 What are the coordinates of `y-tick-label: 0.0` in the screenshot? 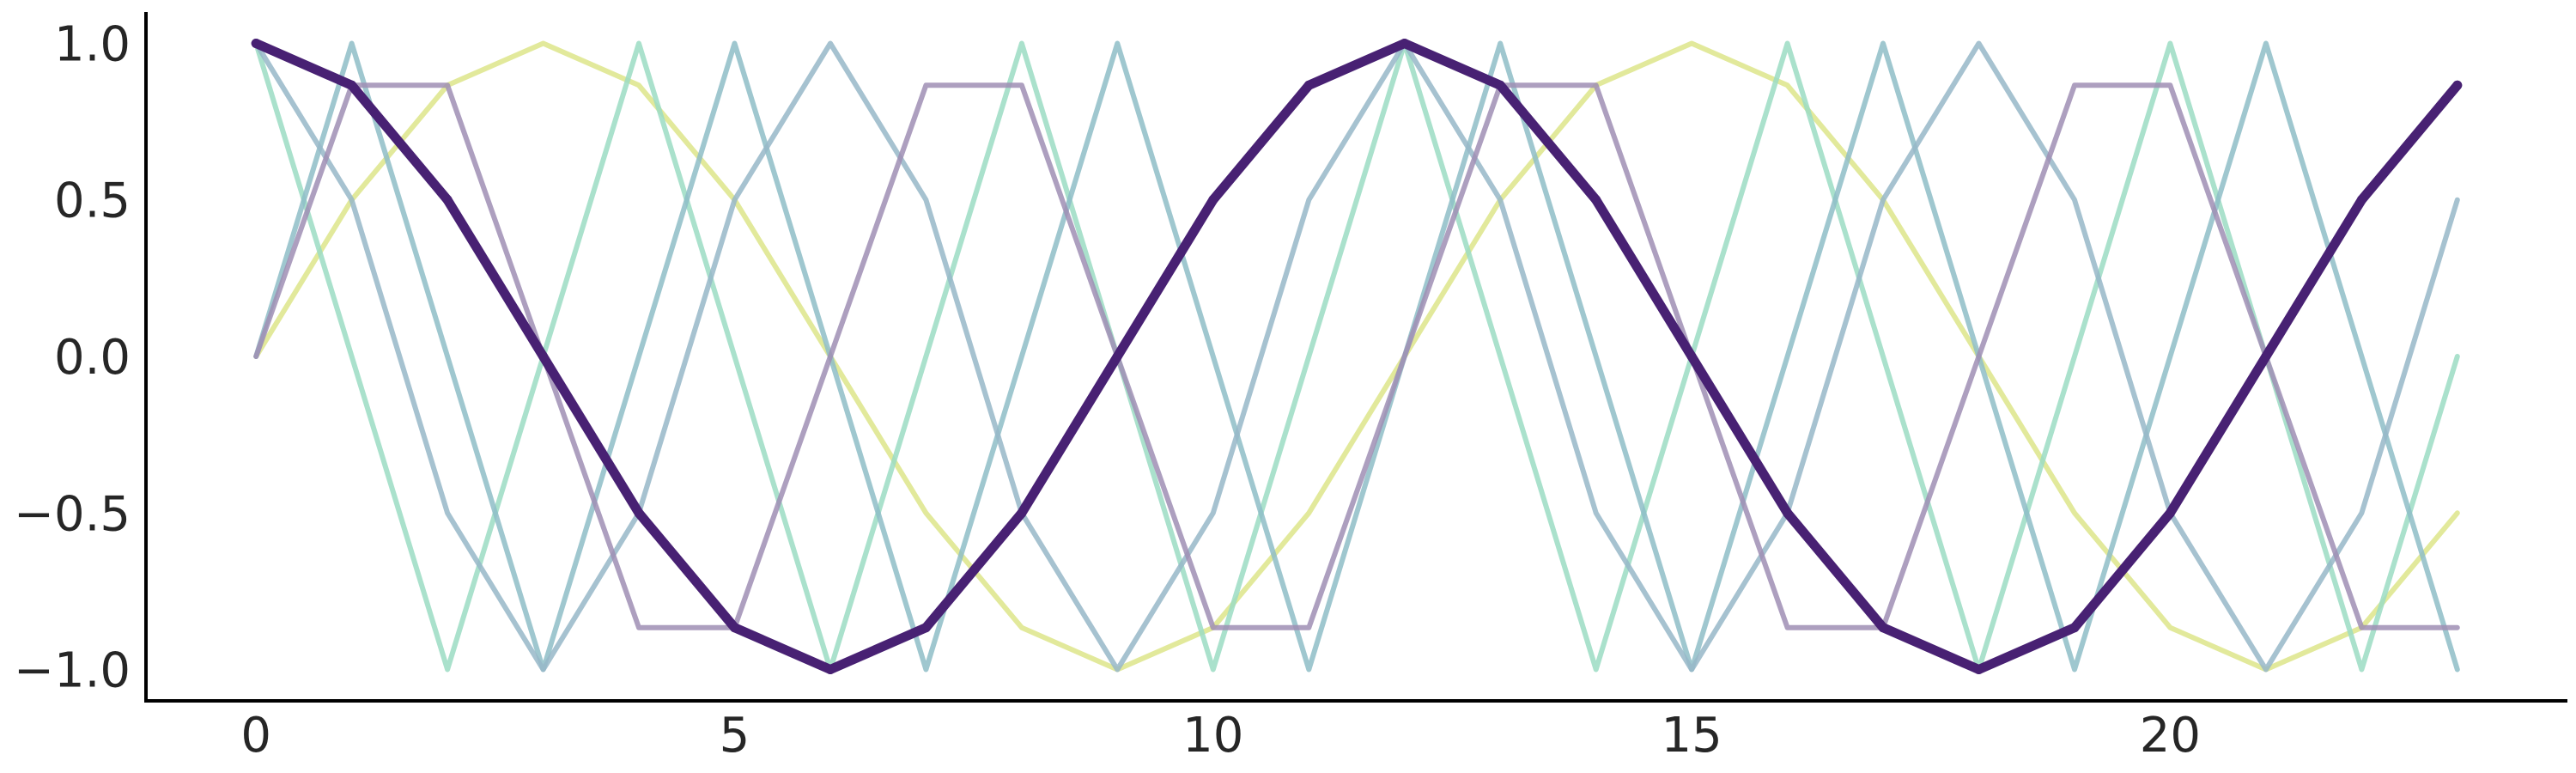 It's located at (93, 358).